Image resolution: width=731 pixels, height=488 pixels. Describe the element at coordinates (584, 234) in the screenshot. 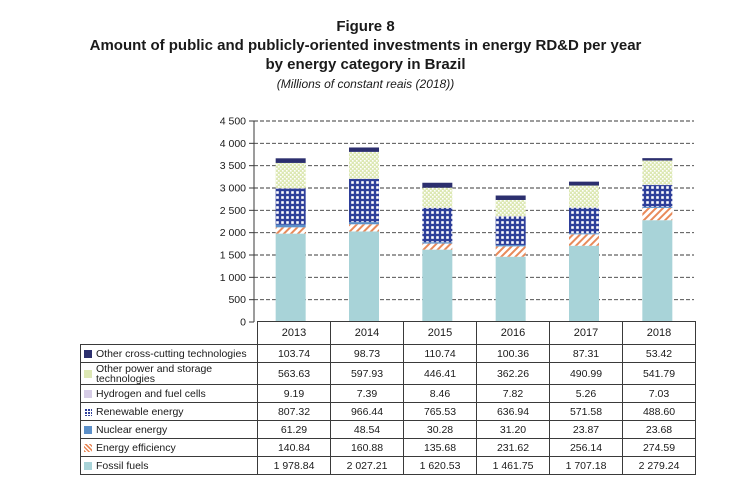

I see `bar-segment-nuclear-energy-2017` at that location.